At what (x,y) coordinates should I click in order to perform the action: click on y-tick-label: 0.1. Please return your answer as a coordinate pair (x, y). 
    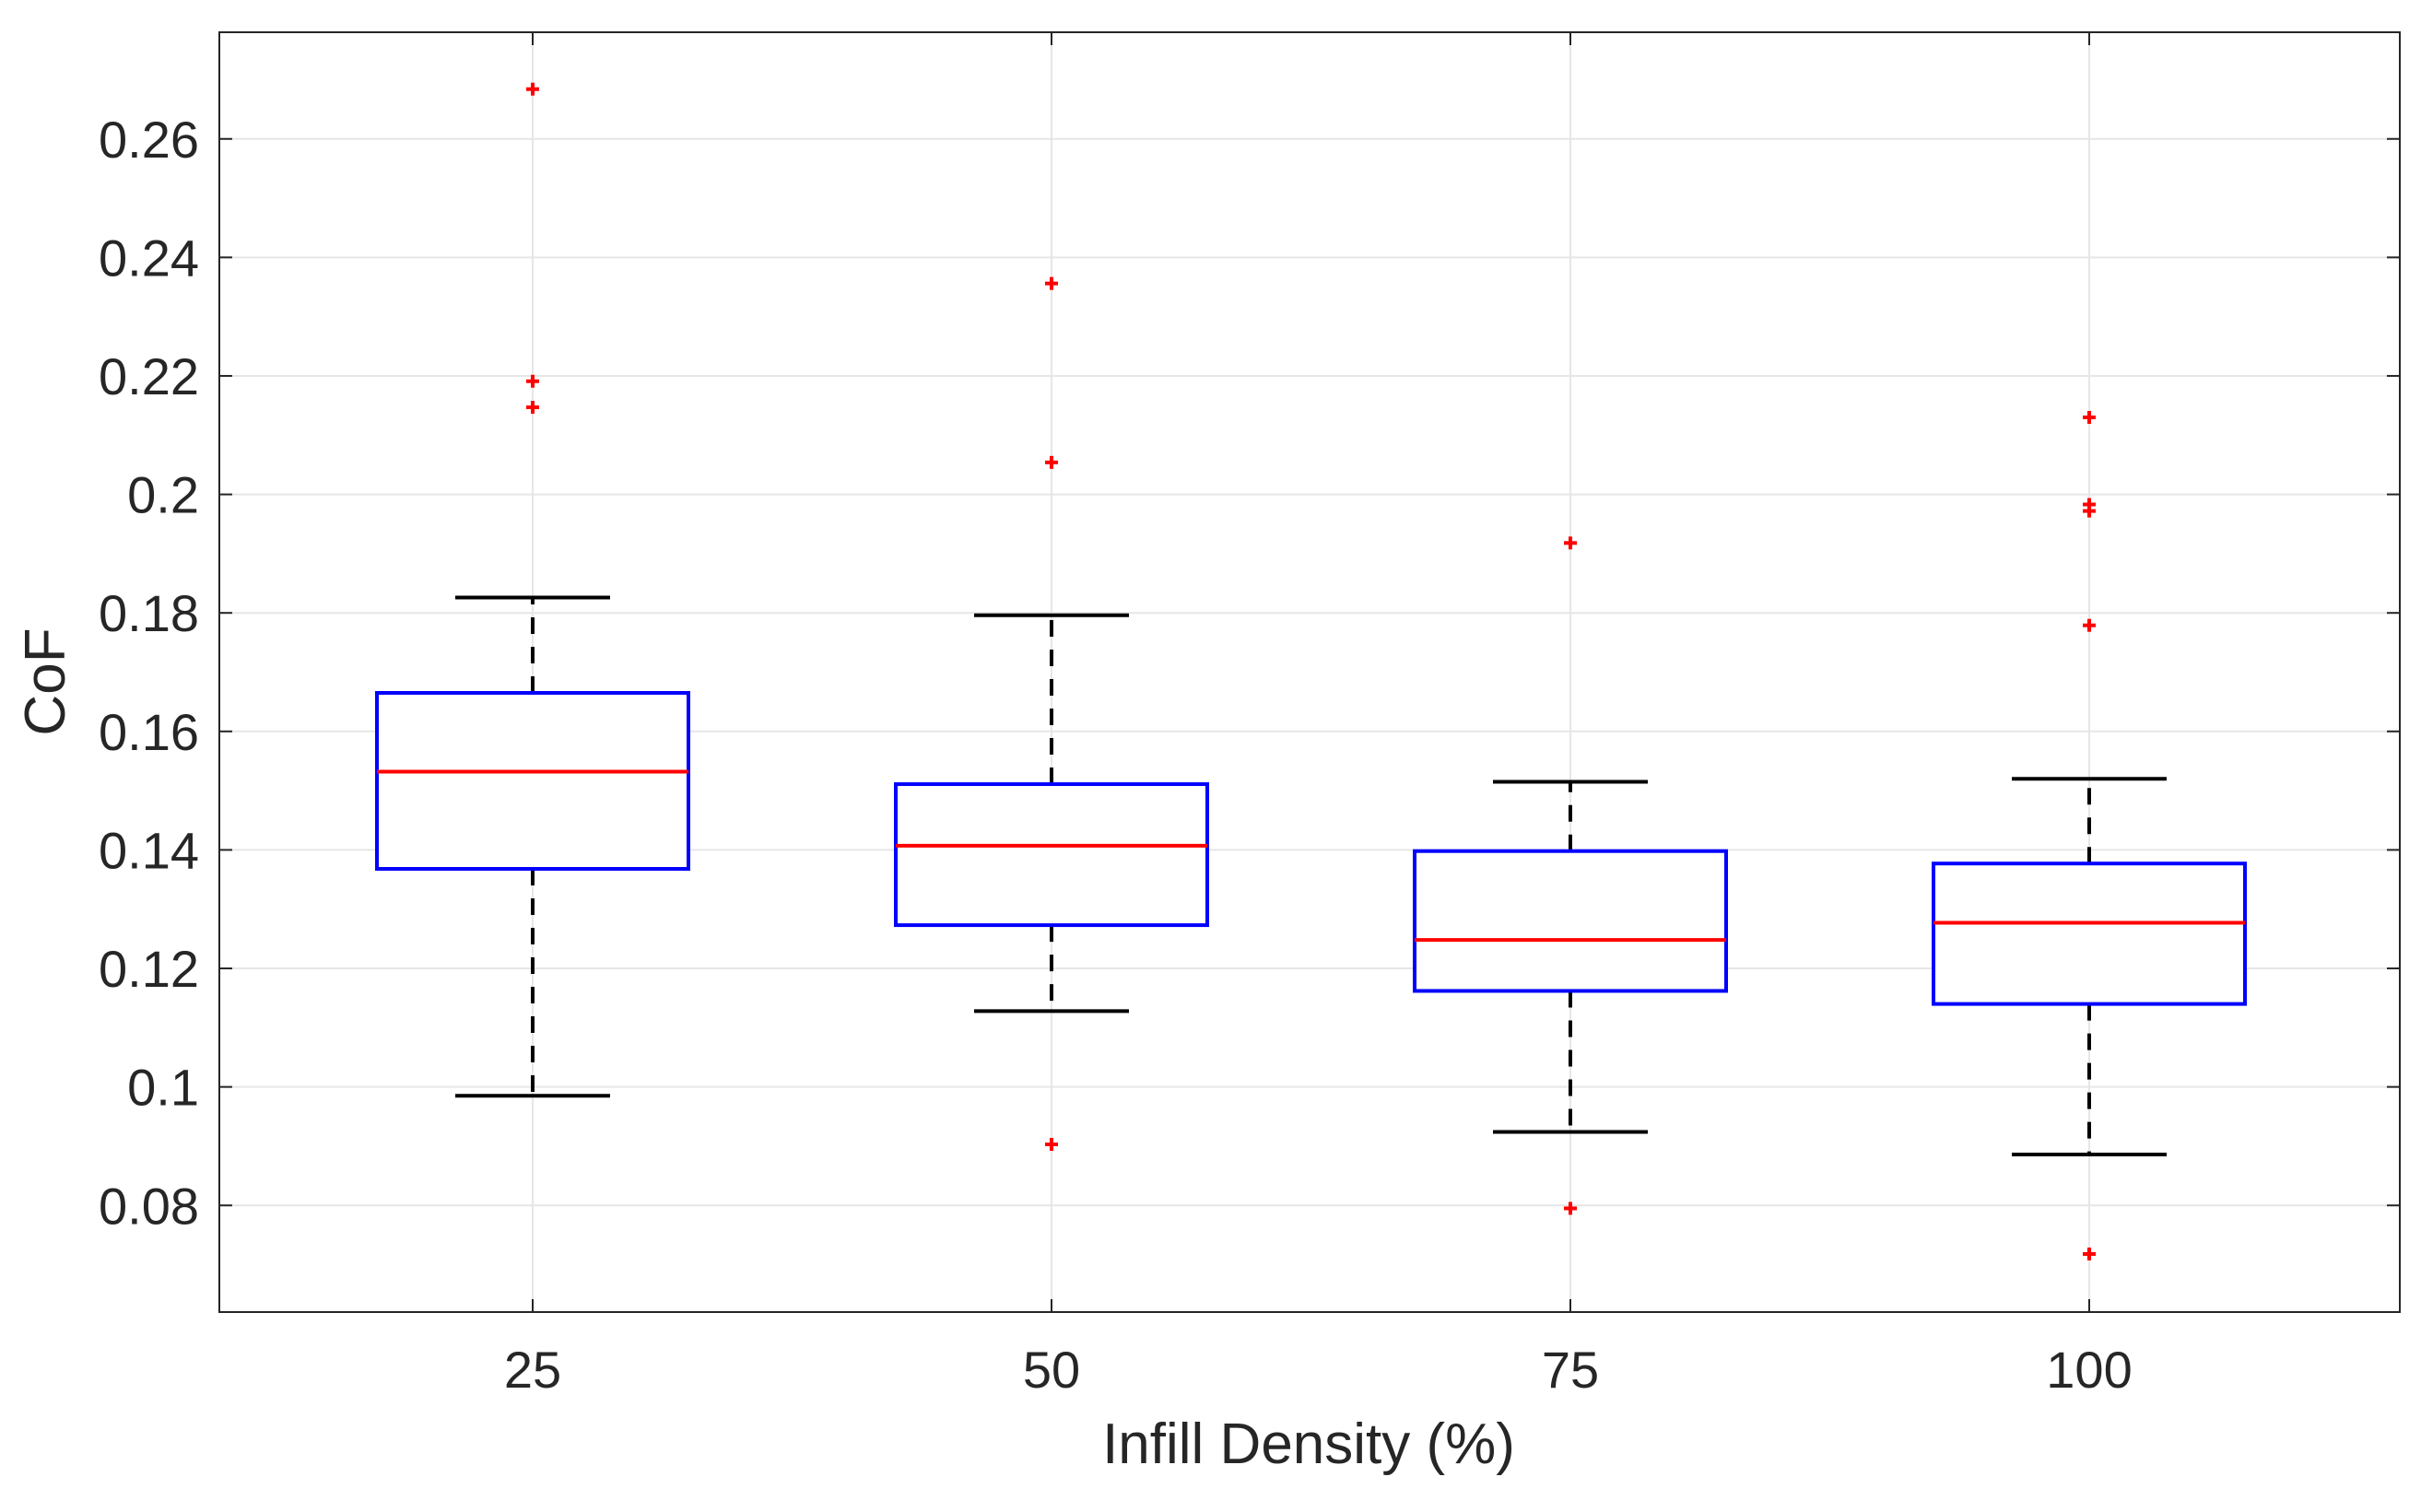
    Looking at the image, I should click on (163, 1088).